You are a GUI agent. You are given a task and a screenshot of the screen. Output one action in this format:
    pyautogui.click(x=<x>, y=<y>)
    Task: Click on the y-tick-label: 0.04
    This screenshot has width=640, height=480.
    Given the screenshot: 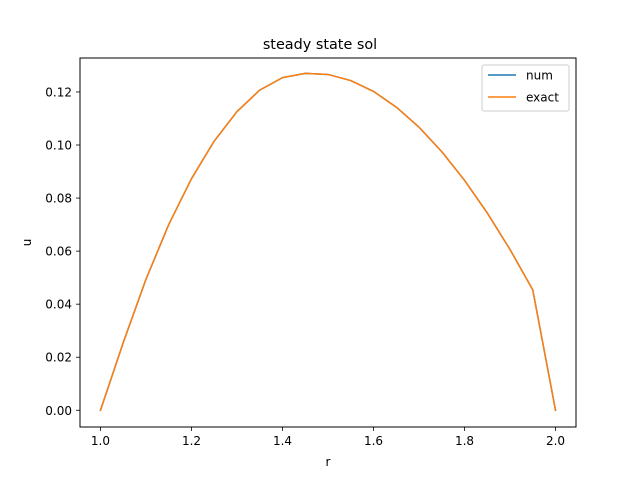 What is the action you would take?
    pyautogui.click(x=58, y=305)
    